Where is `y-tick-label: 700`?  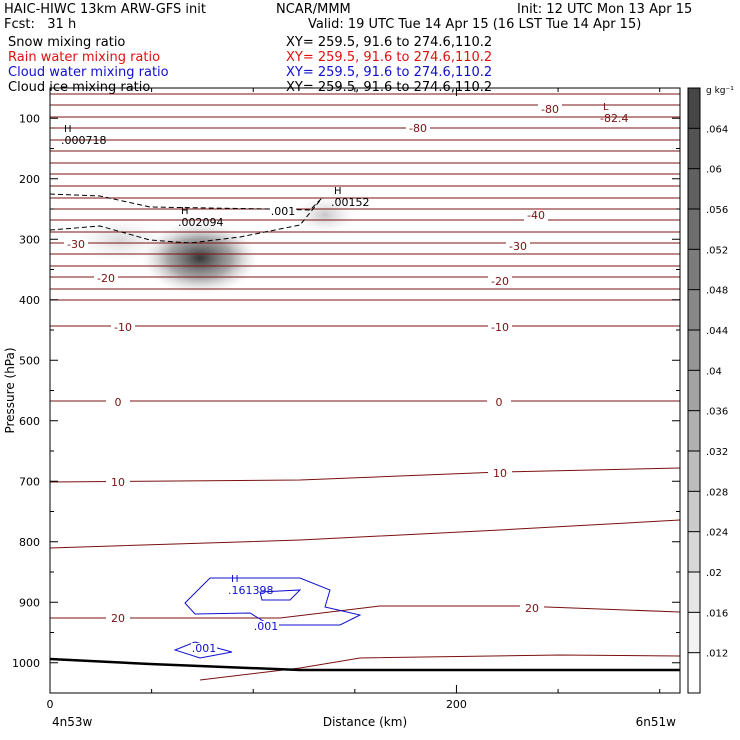
y-tick-label: 700 is located at coordinates (29, 481).